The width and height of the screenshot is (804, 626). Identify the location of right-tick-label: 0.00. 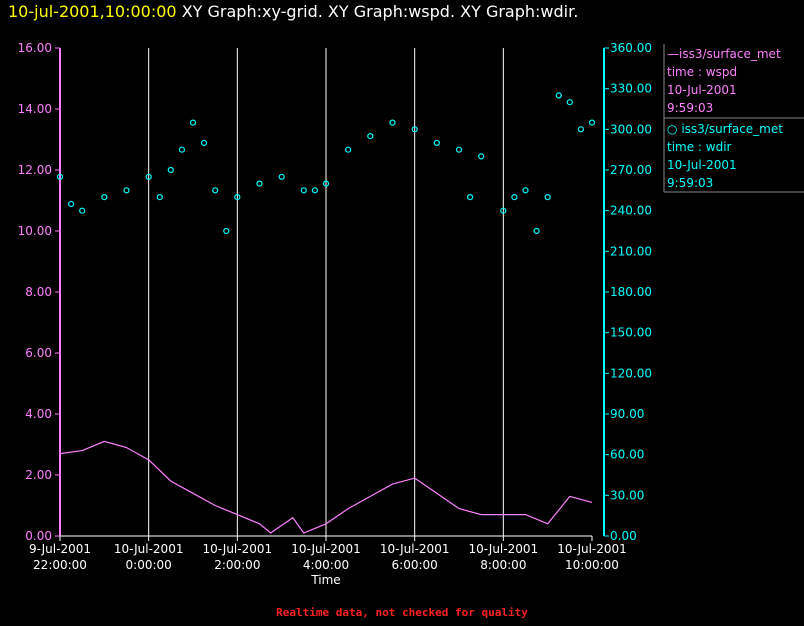
(623, 536).